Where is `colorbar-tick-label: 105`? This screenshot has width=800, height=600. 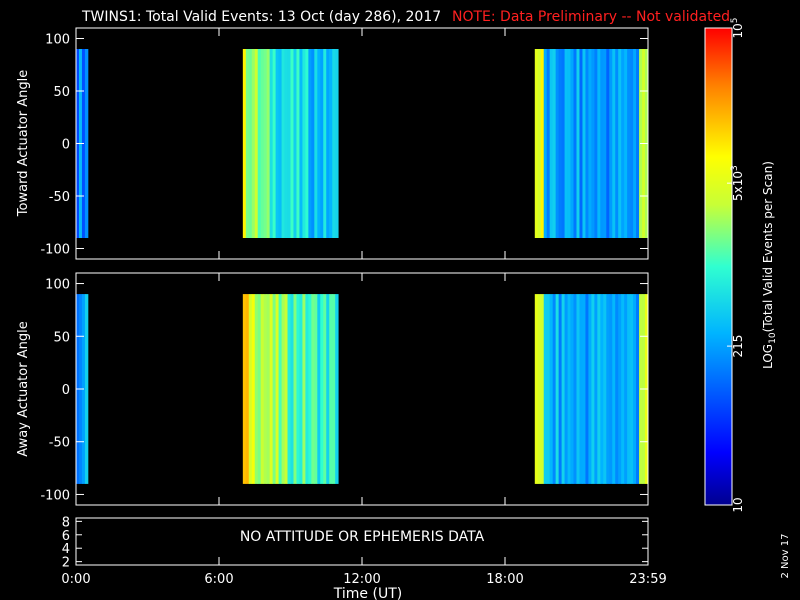
colorbar-tick-label: 105 is located at coordinates (737, 27).